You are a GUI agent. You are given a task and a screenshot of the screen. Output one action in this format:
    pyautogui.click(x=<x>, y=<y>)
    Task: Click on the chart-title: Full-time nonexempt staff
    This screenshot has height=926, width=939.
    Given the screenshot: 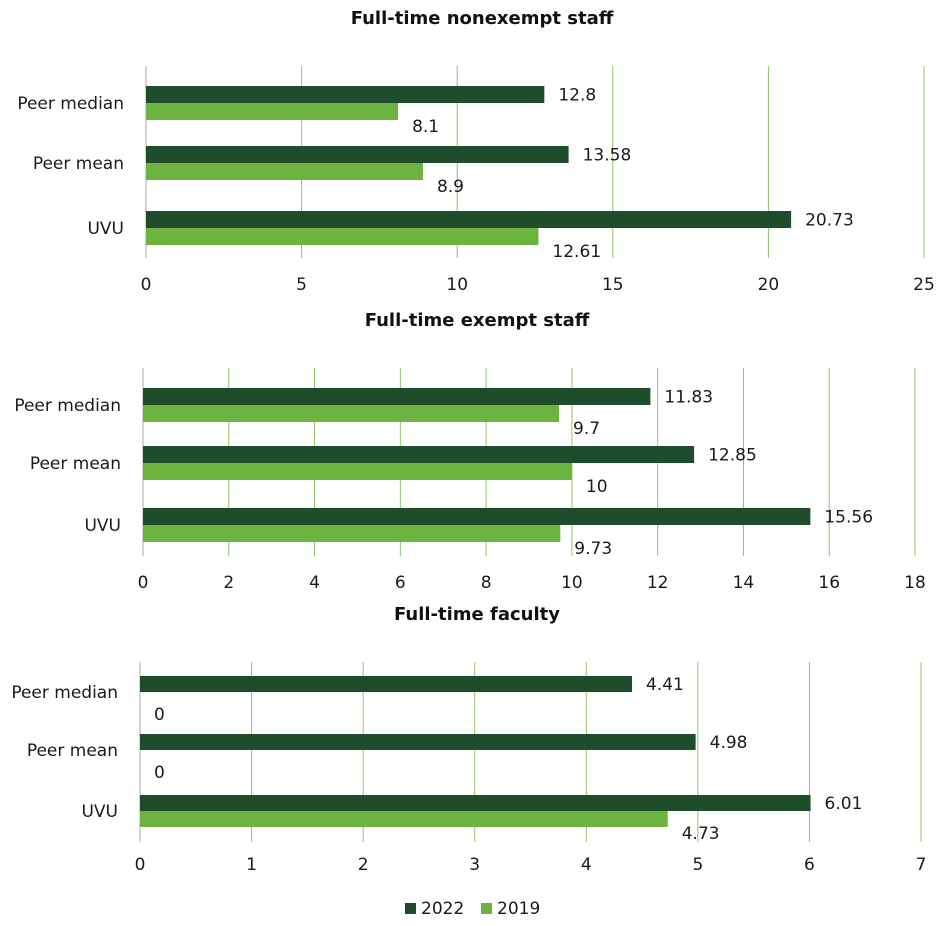 What is the action you would take?
    pyautogui.click(x=482, y=18)
    